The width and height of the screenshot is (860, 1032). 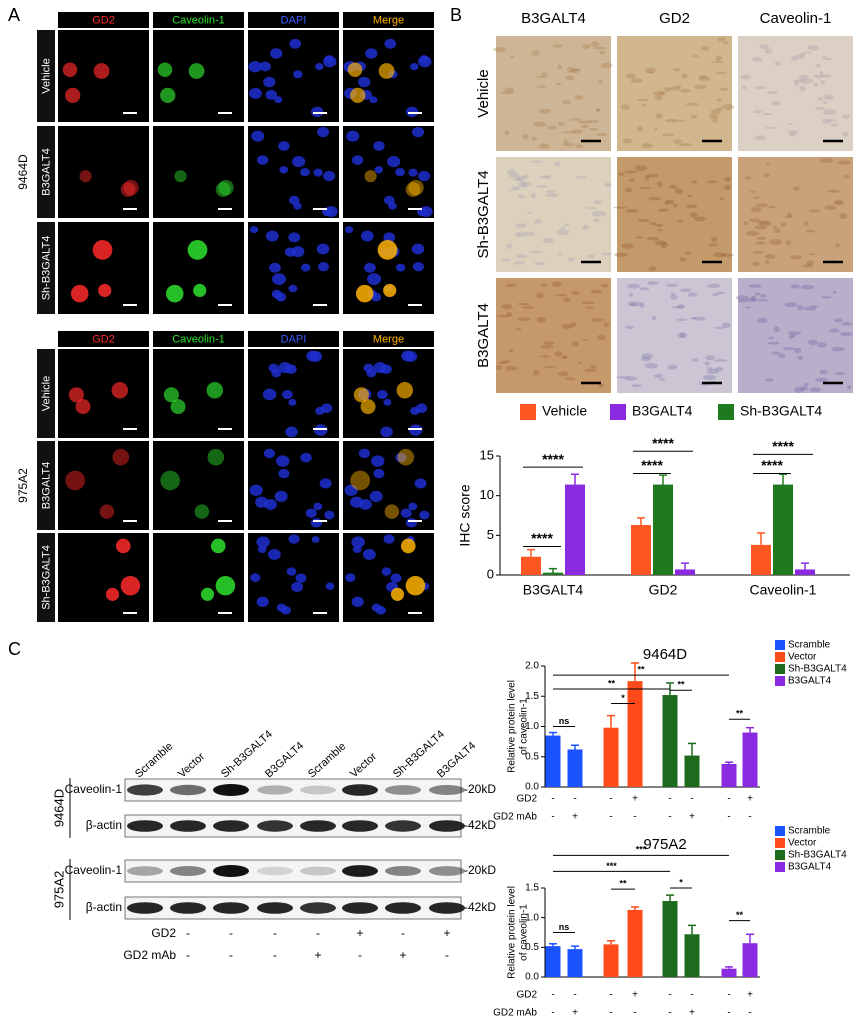 What do you see at coordinates (490, 534) in the screenshot?
I see `y-tick-label: 5` at bounding box center [490, 534].